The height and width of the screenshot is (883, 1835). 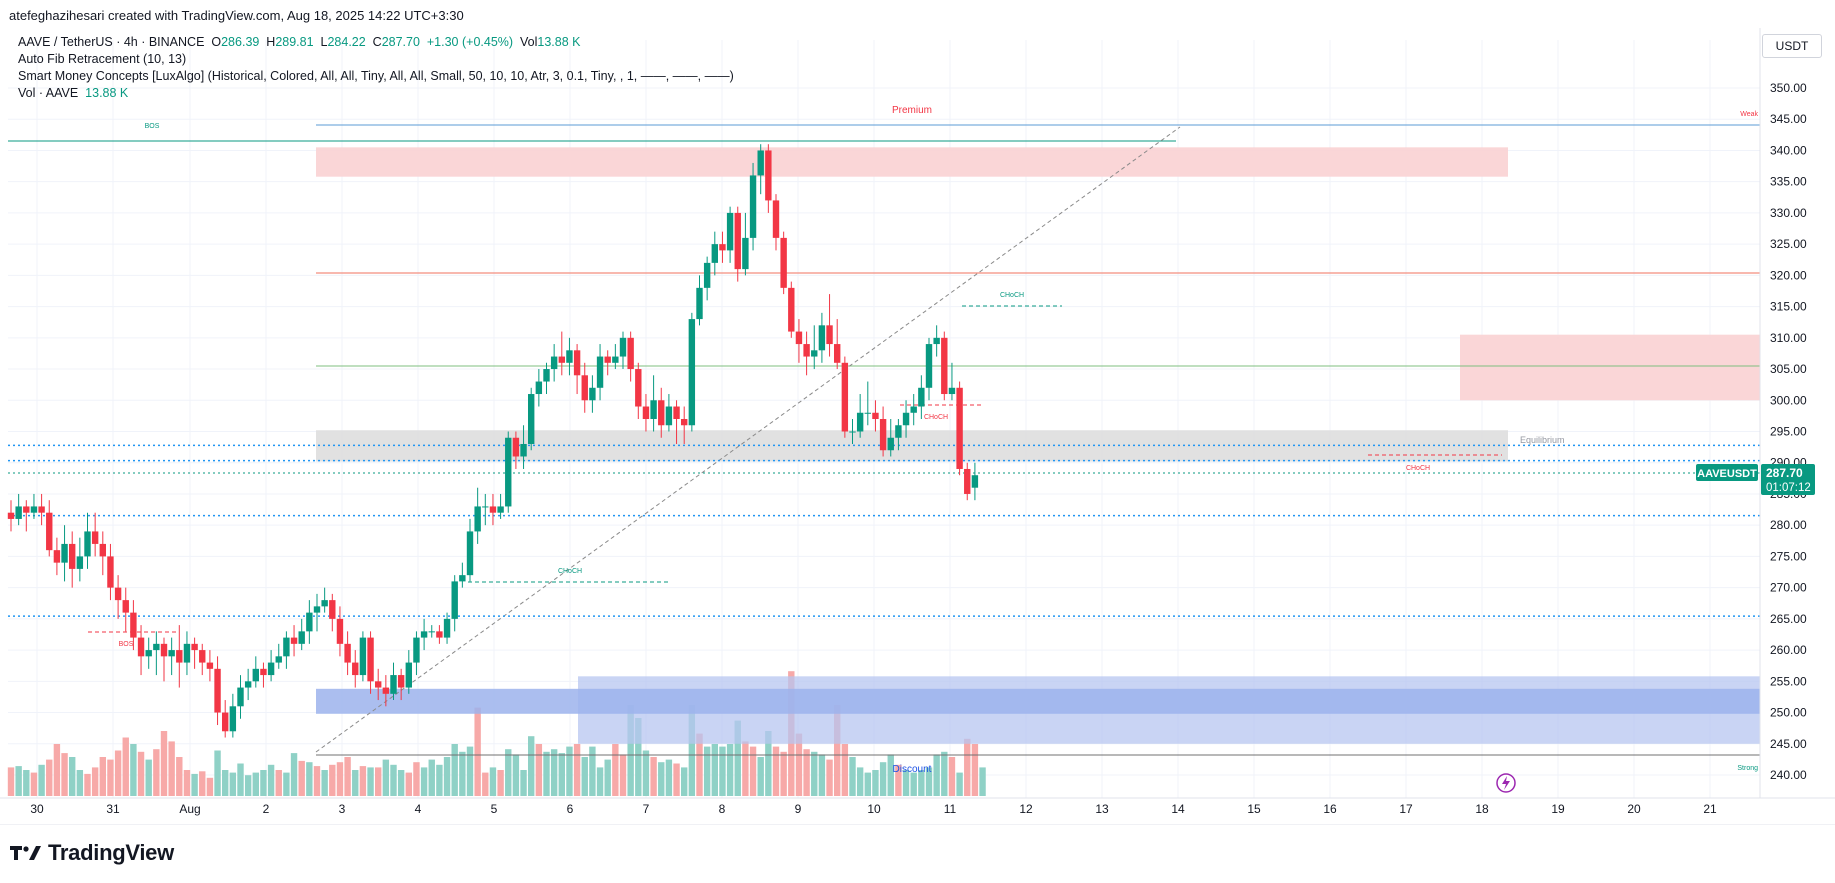 I want to click on currency-button: USDT, so click(x=1792, y=46).